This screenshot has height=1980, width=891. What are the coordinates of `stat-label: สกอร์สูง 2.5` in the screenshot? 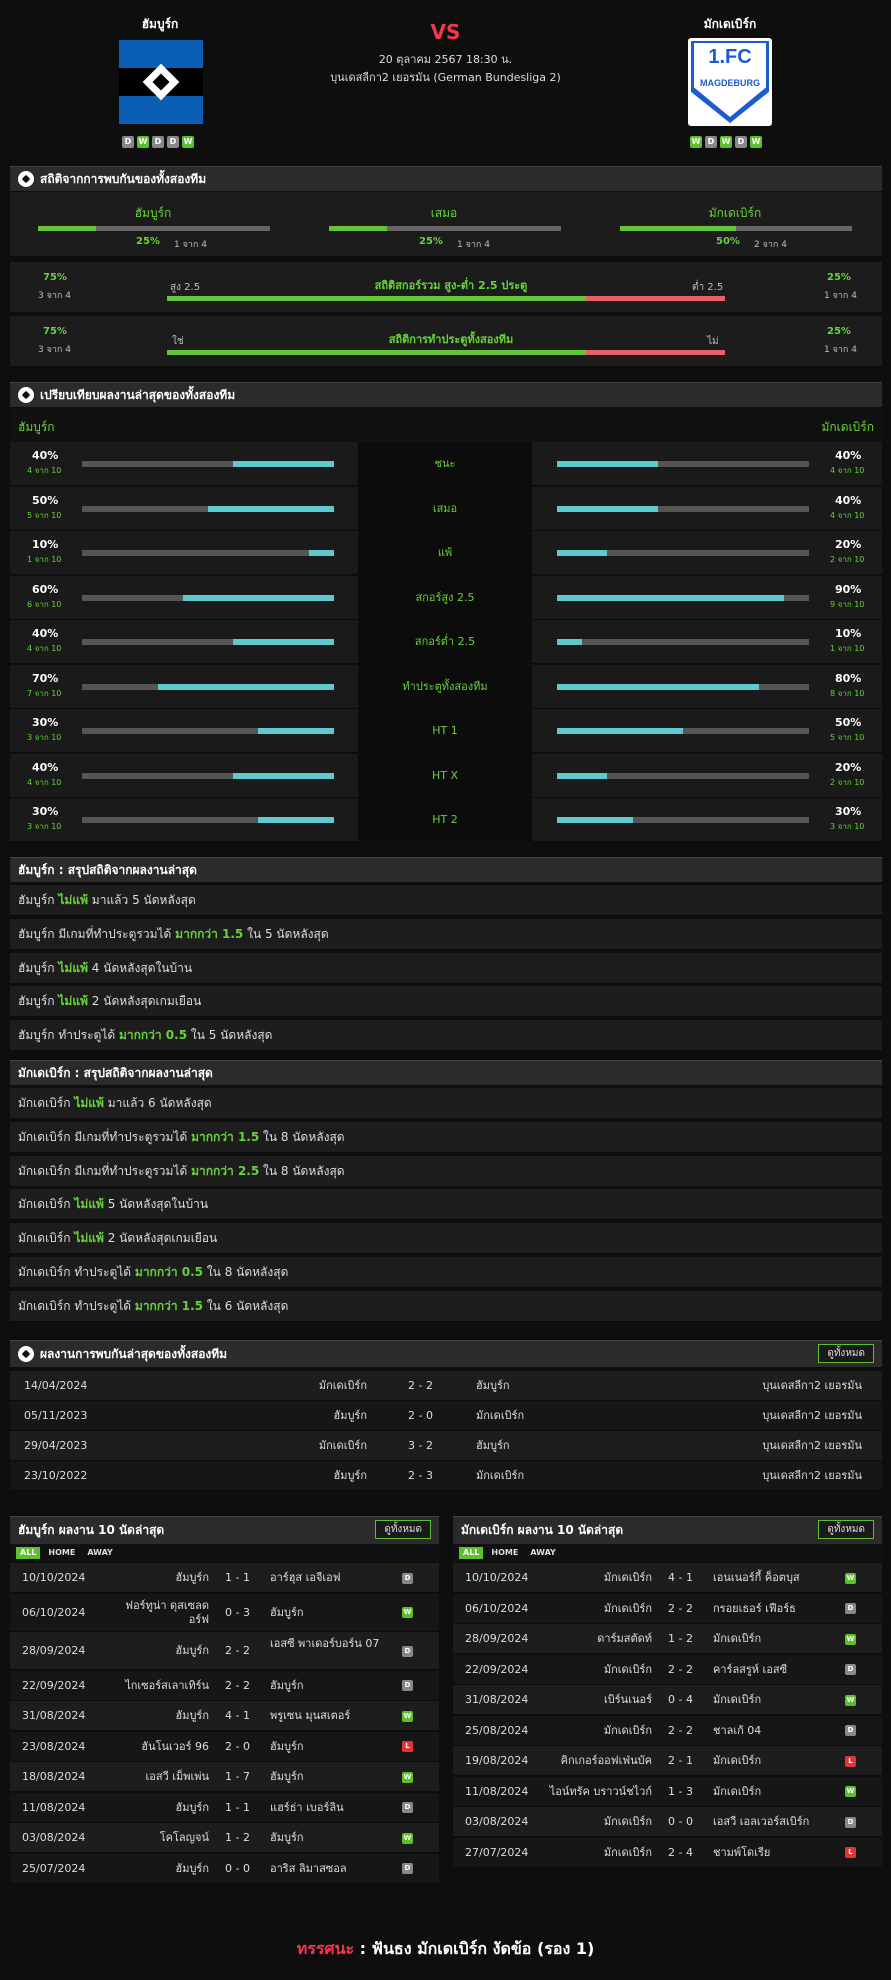 It's located at (445, 597).